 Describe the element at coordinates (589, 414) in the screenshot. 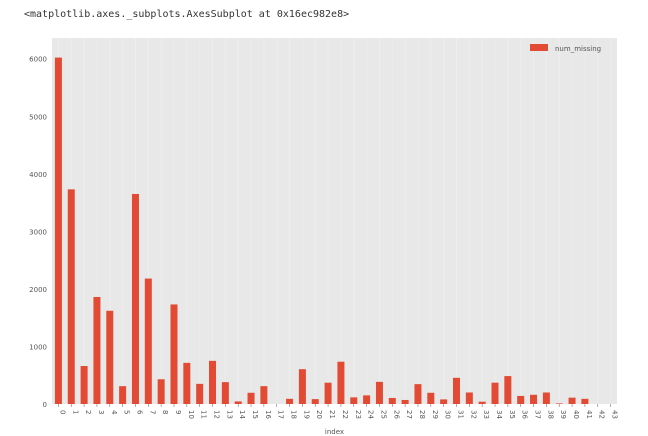

I see `x-tick-label: 41` at that location.